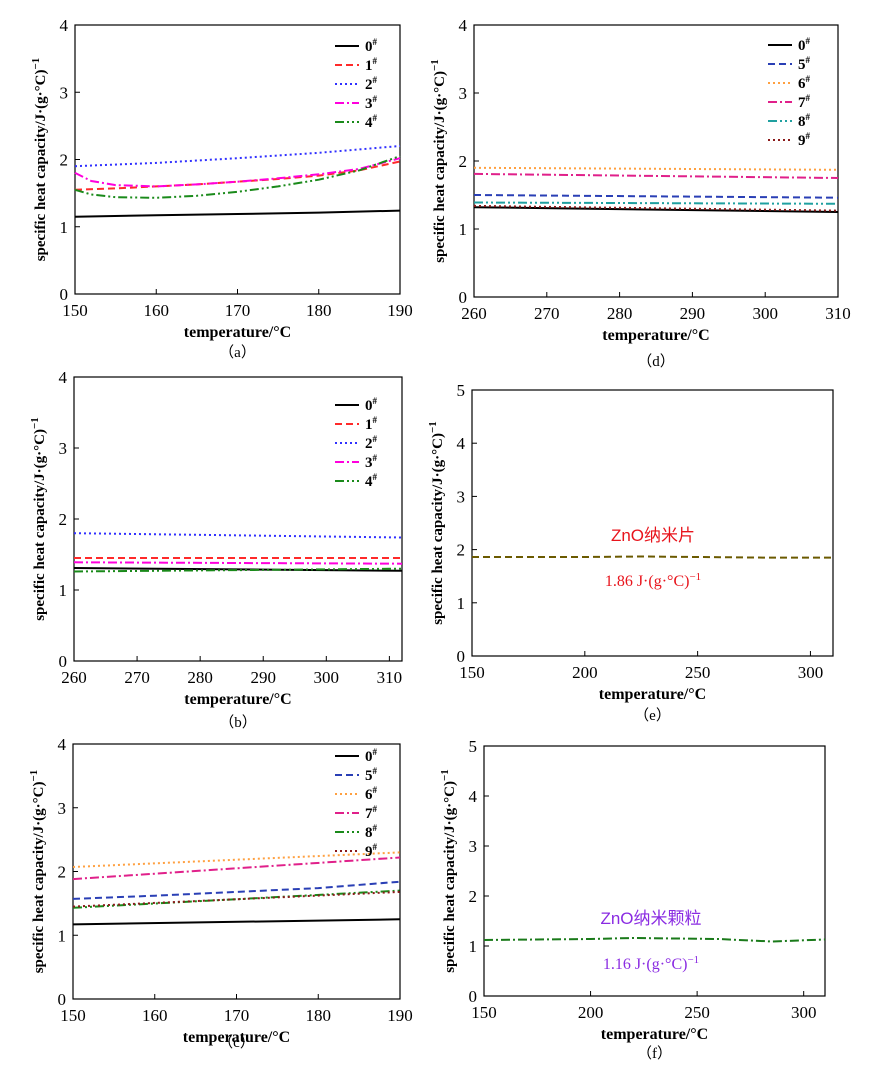  What do you see at coordinates (75, 310) in the screenshot?
I see `x-tick-label: 150` at bounding box center [75, 310].